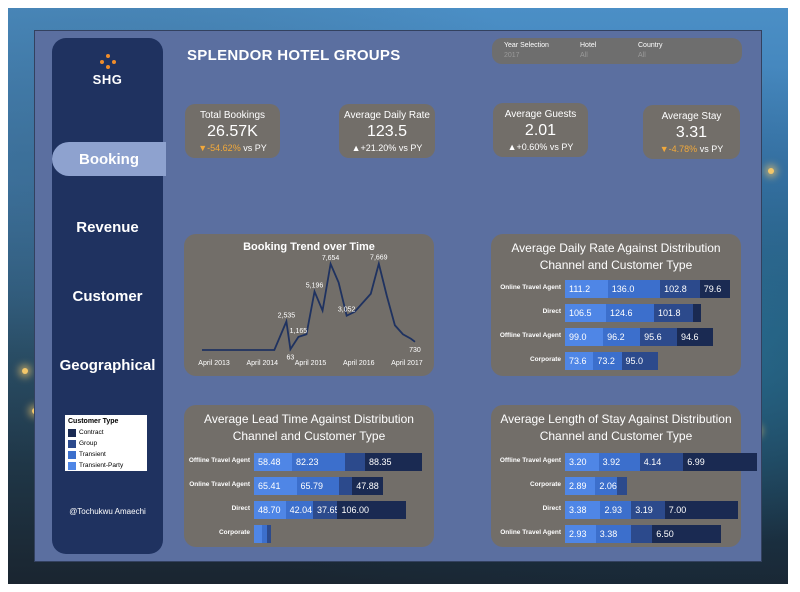 The image size is (800, 592). What do you see at coordinates (586, 289) in the screenshot?
I see `bar-segment: 111.2` at bounding box center [586, 289].